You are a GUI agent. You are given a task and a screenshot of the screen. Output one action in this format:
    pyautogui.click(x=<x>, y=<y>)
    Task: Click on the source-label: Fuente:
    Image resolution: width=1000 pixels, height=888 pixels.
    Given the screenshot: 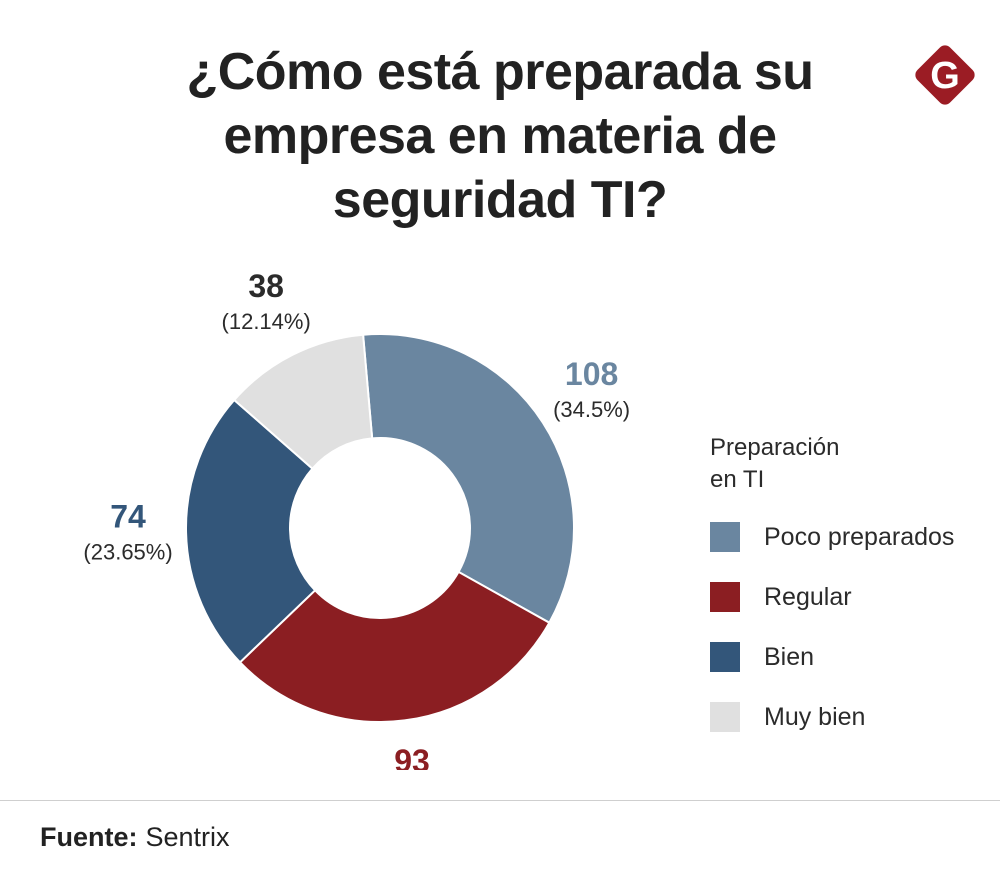 What is the action you would take?
    pyautogui.click(x=89, y=837)
    